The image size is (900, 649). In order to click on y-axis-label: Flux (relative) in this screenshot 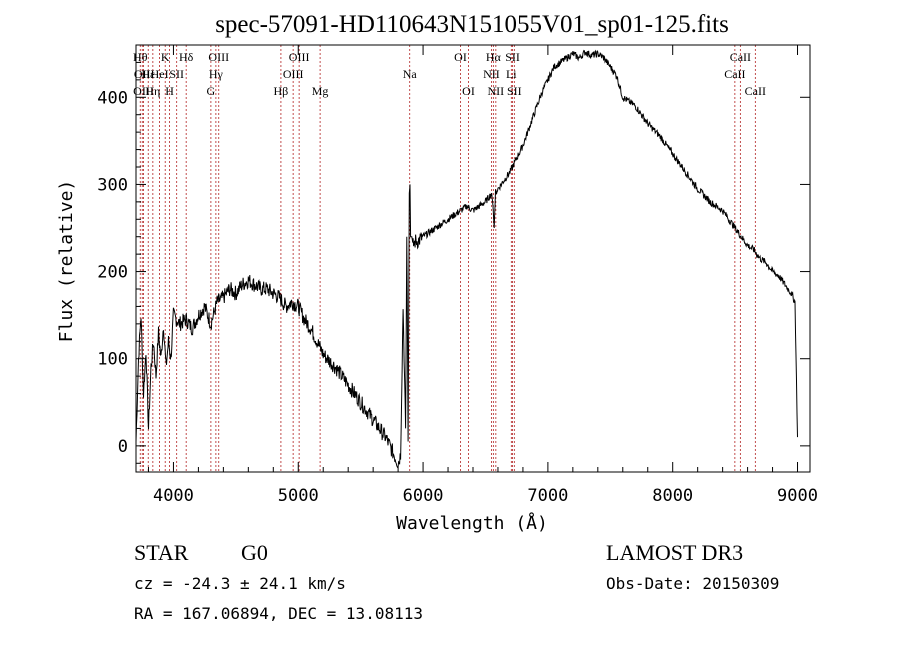, I will do `click(66, 261)`.